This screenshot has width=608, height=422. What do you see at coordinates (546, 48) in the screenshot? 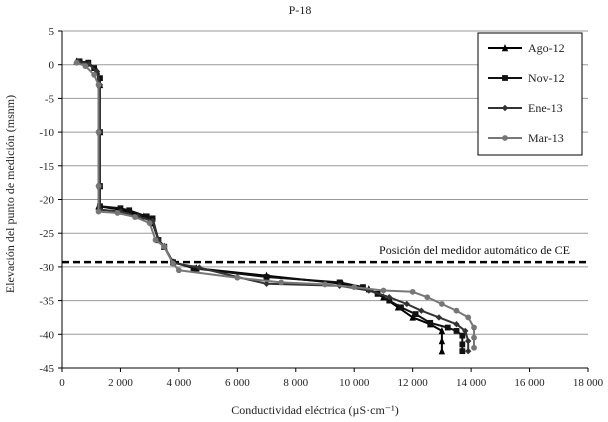
I see `legend-label-ago-12: Ago-12` at bounding box center [546, 48].